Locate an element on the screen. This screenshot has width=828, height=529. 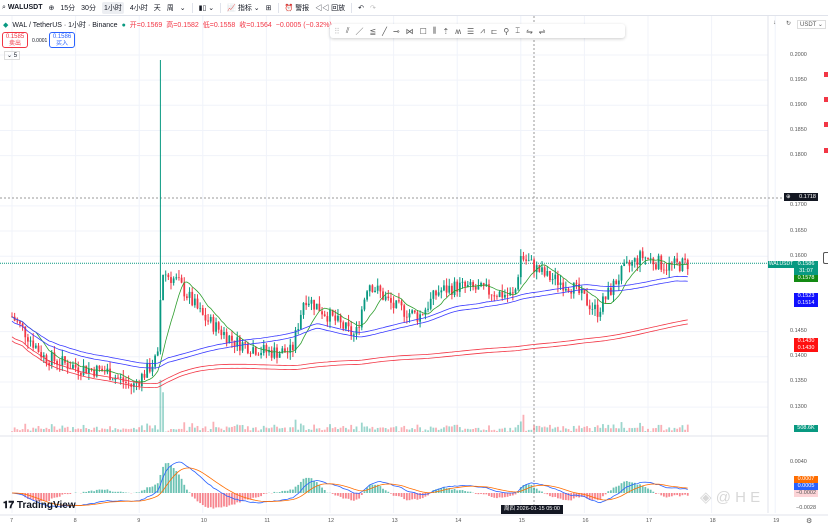
refresh-icon: ↻ is located at coordinates (789, 24).